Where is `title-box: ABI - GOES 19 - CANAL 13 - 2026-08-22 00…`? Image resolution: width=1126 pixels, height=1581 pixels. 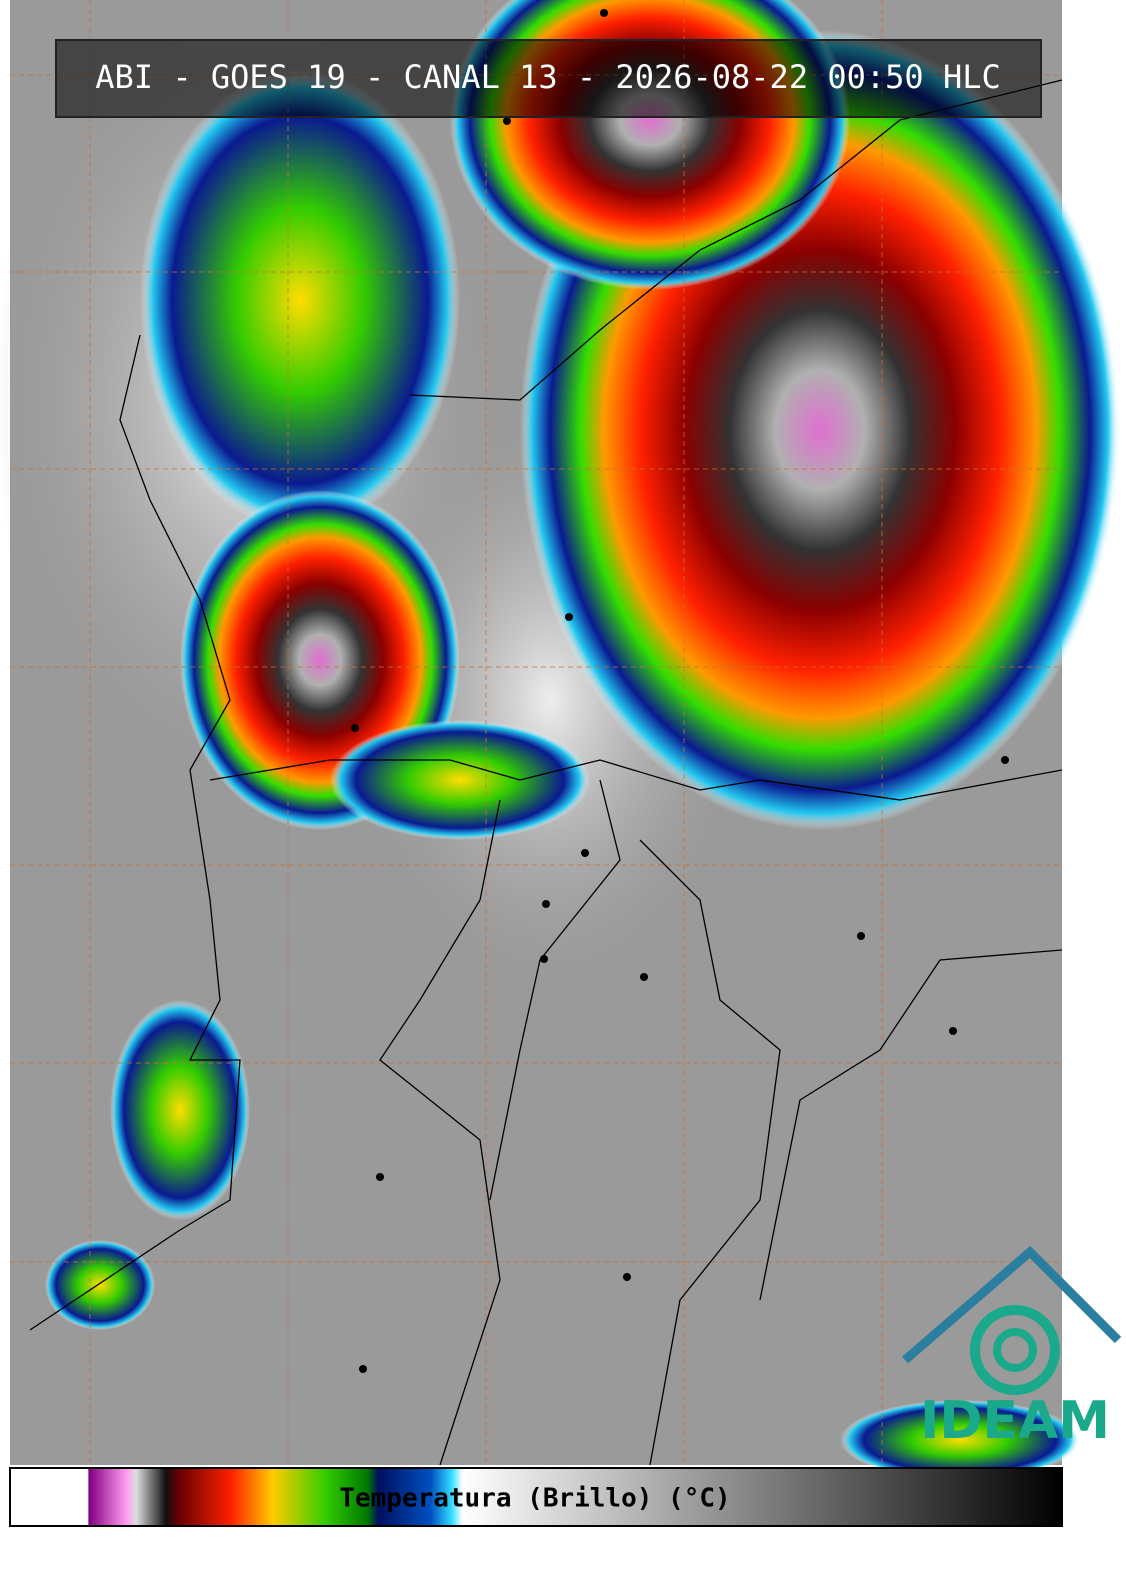 title-box: ABI - GOES 19 - CANAL 13 - 2026-08-22 00… is located at coordinates (548, 78).